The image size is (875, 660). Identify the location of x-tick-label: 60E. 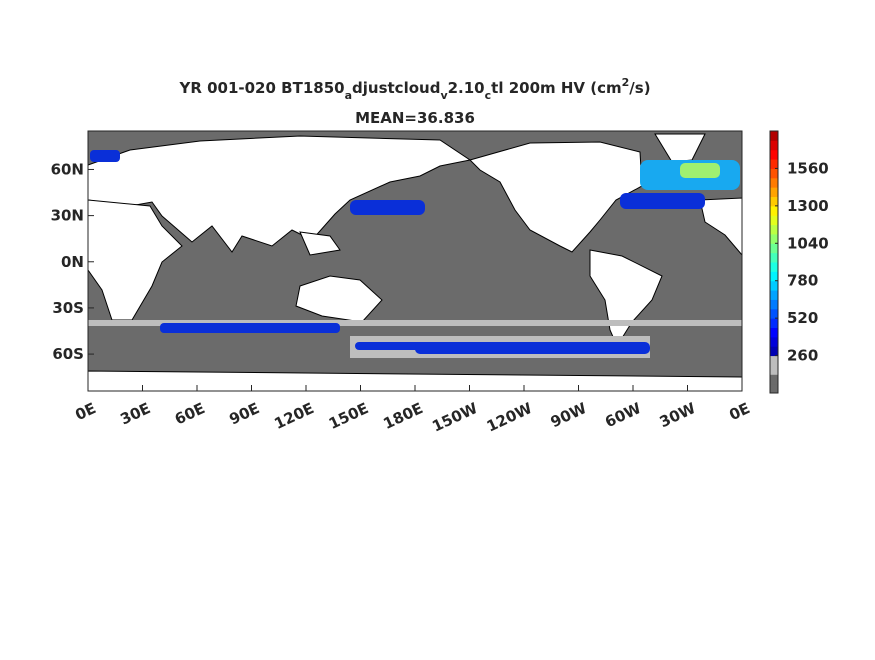
(190, 413).